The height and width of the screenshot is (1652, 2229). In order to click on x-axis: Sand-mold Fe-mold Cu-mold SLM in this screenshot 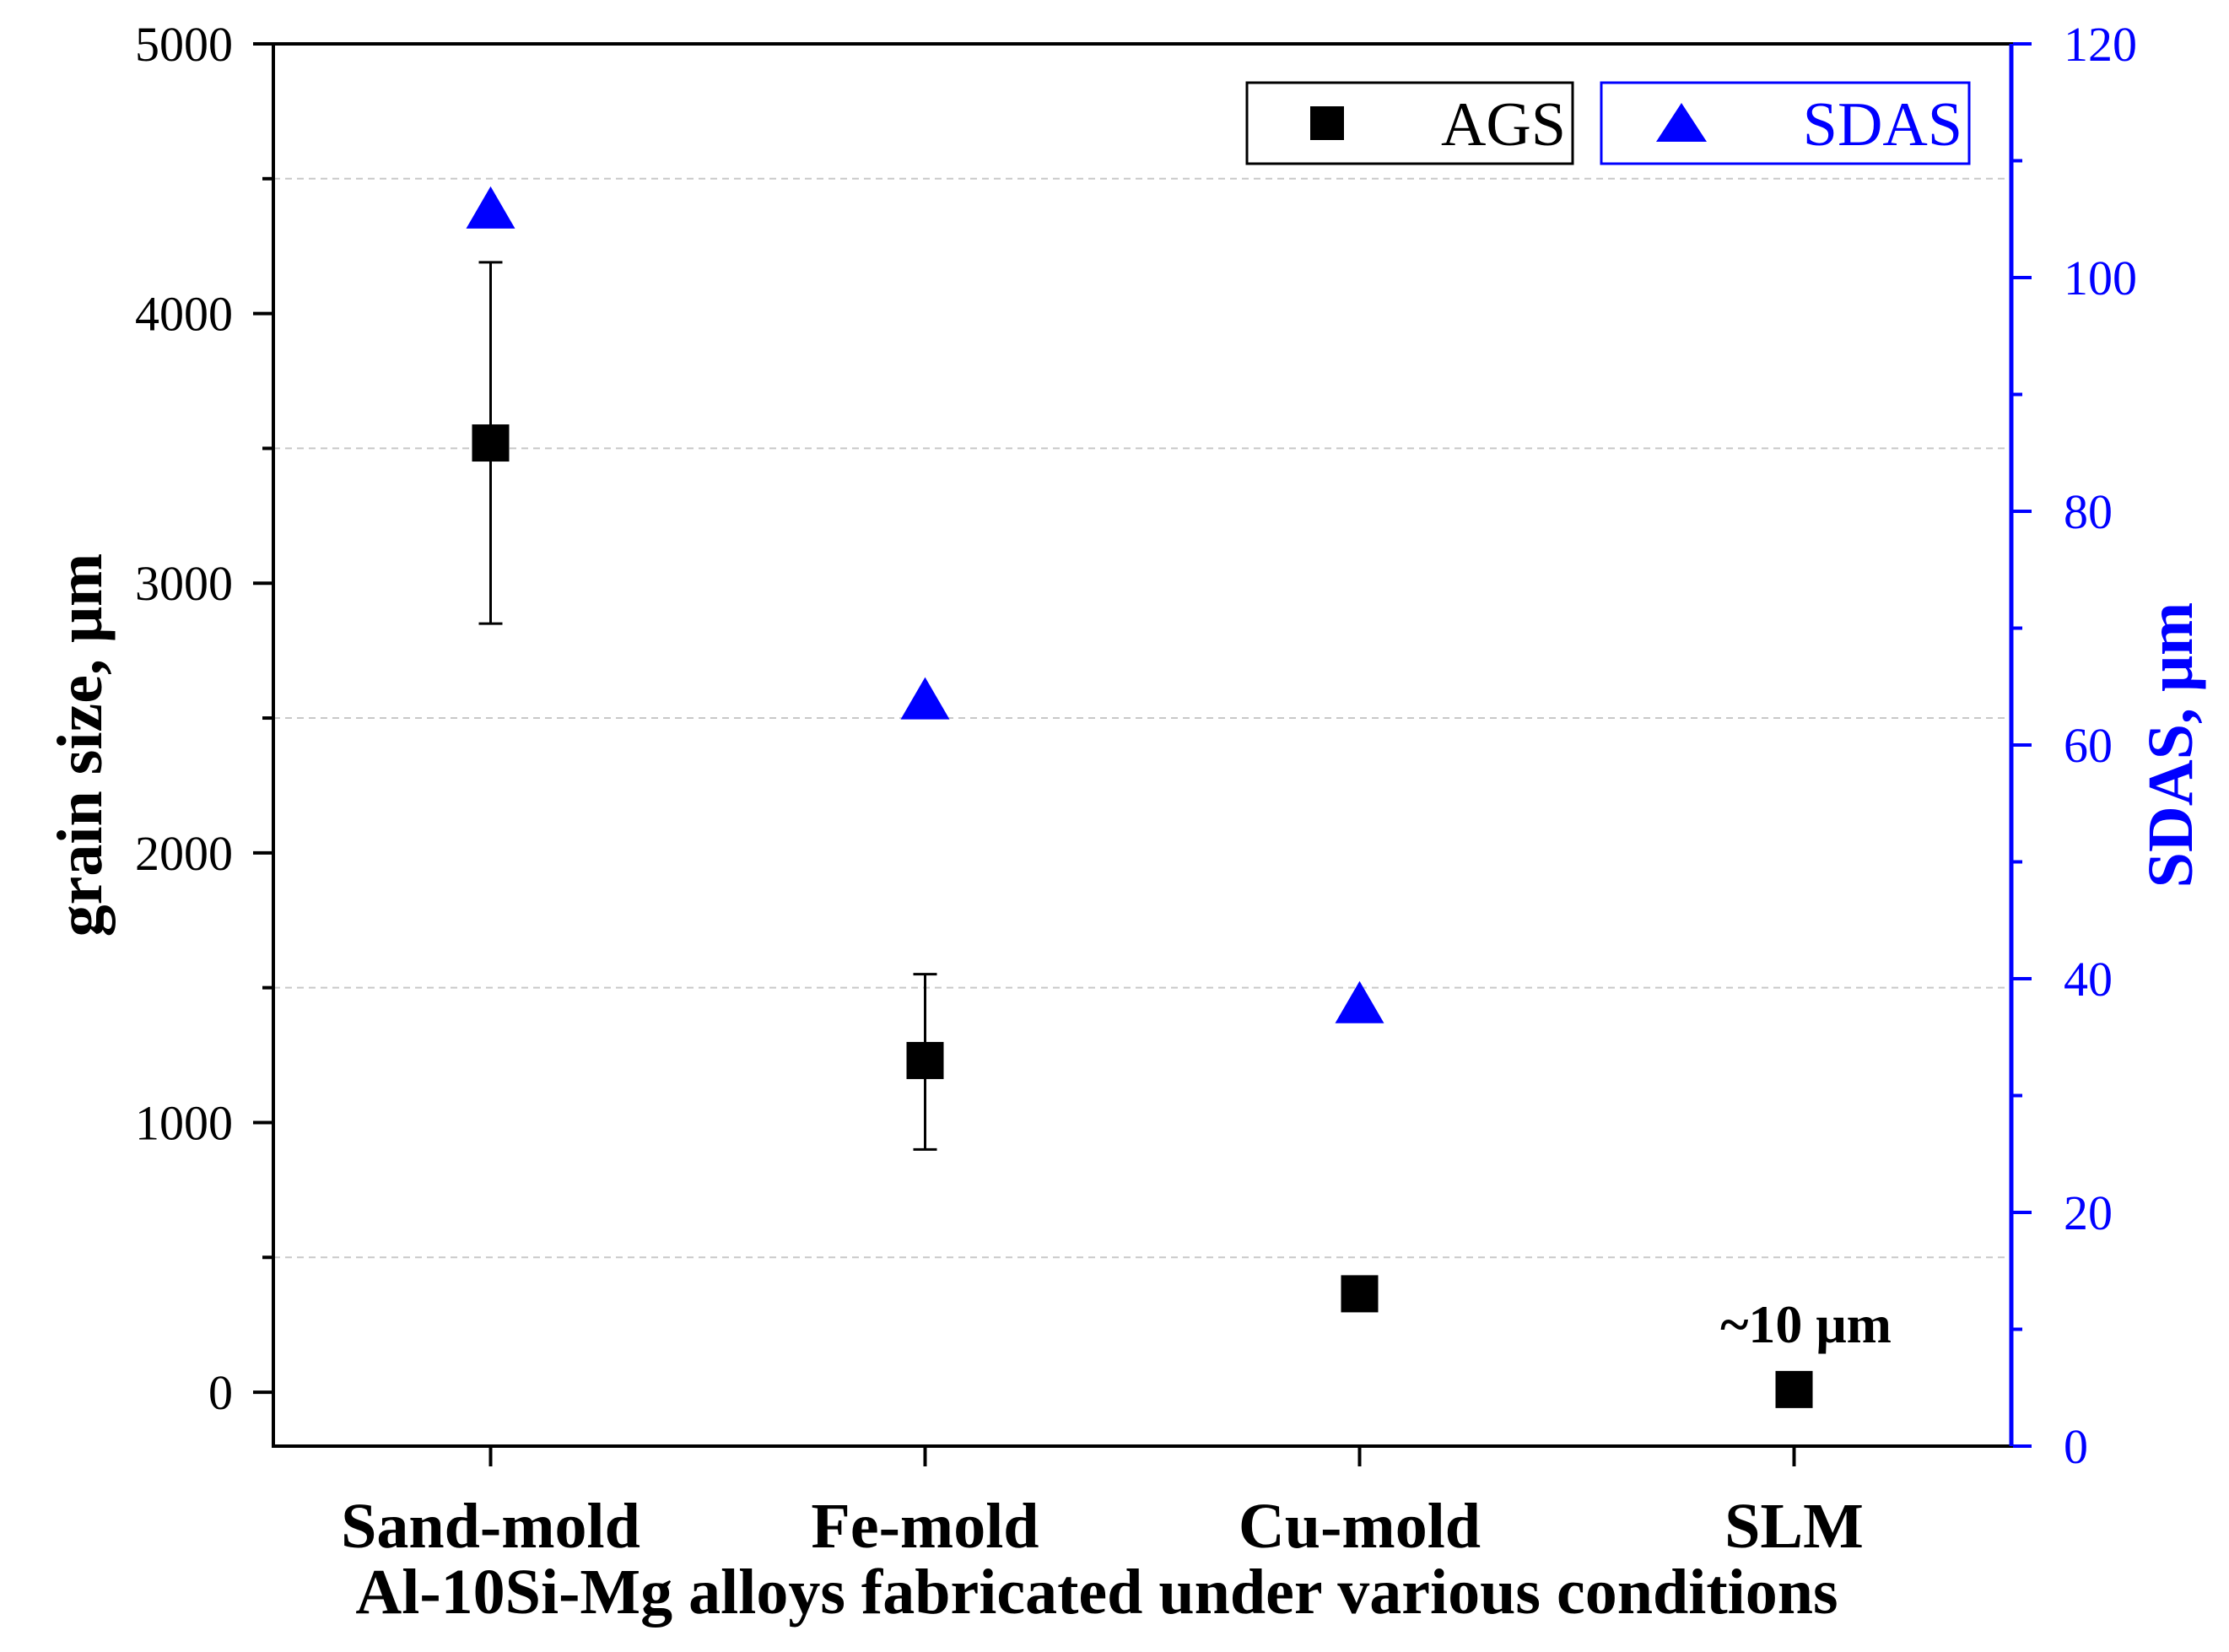, I will do `click(1102, 1504)`.